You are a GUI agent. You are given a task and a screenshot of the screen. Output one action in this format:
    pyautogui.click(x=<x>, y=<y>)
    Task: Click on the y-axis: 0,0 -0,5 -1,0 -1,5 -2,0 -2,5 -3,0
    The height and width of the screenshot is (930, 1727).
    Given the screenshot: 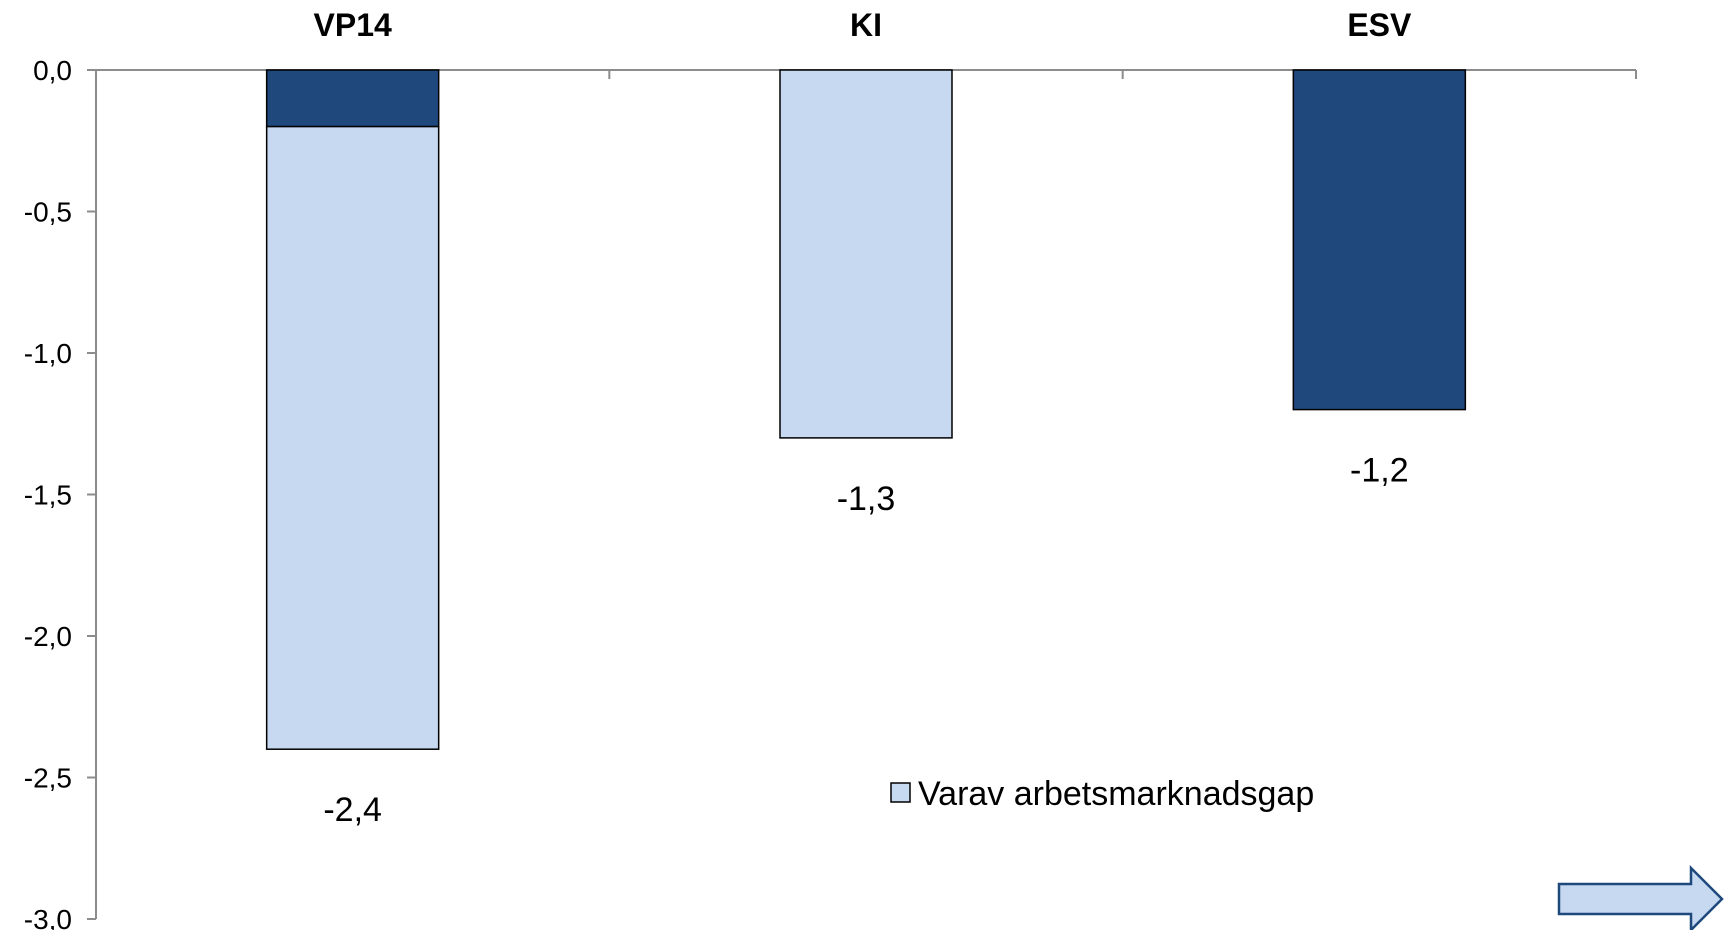 What is the action you would take?
    pyautogui.click(x=60, y=492)
    